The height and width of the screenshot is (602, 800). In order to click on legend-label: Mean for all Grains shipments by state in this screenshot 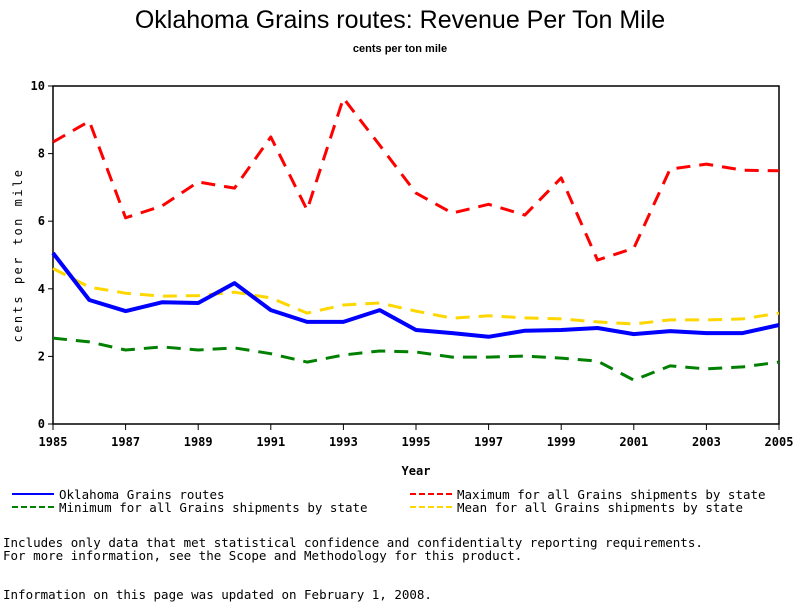, I will do `click(600, 507)`.